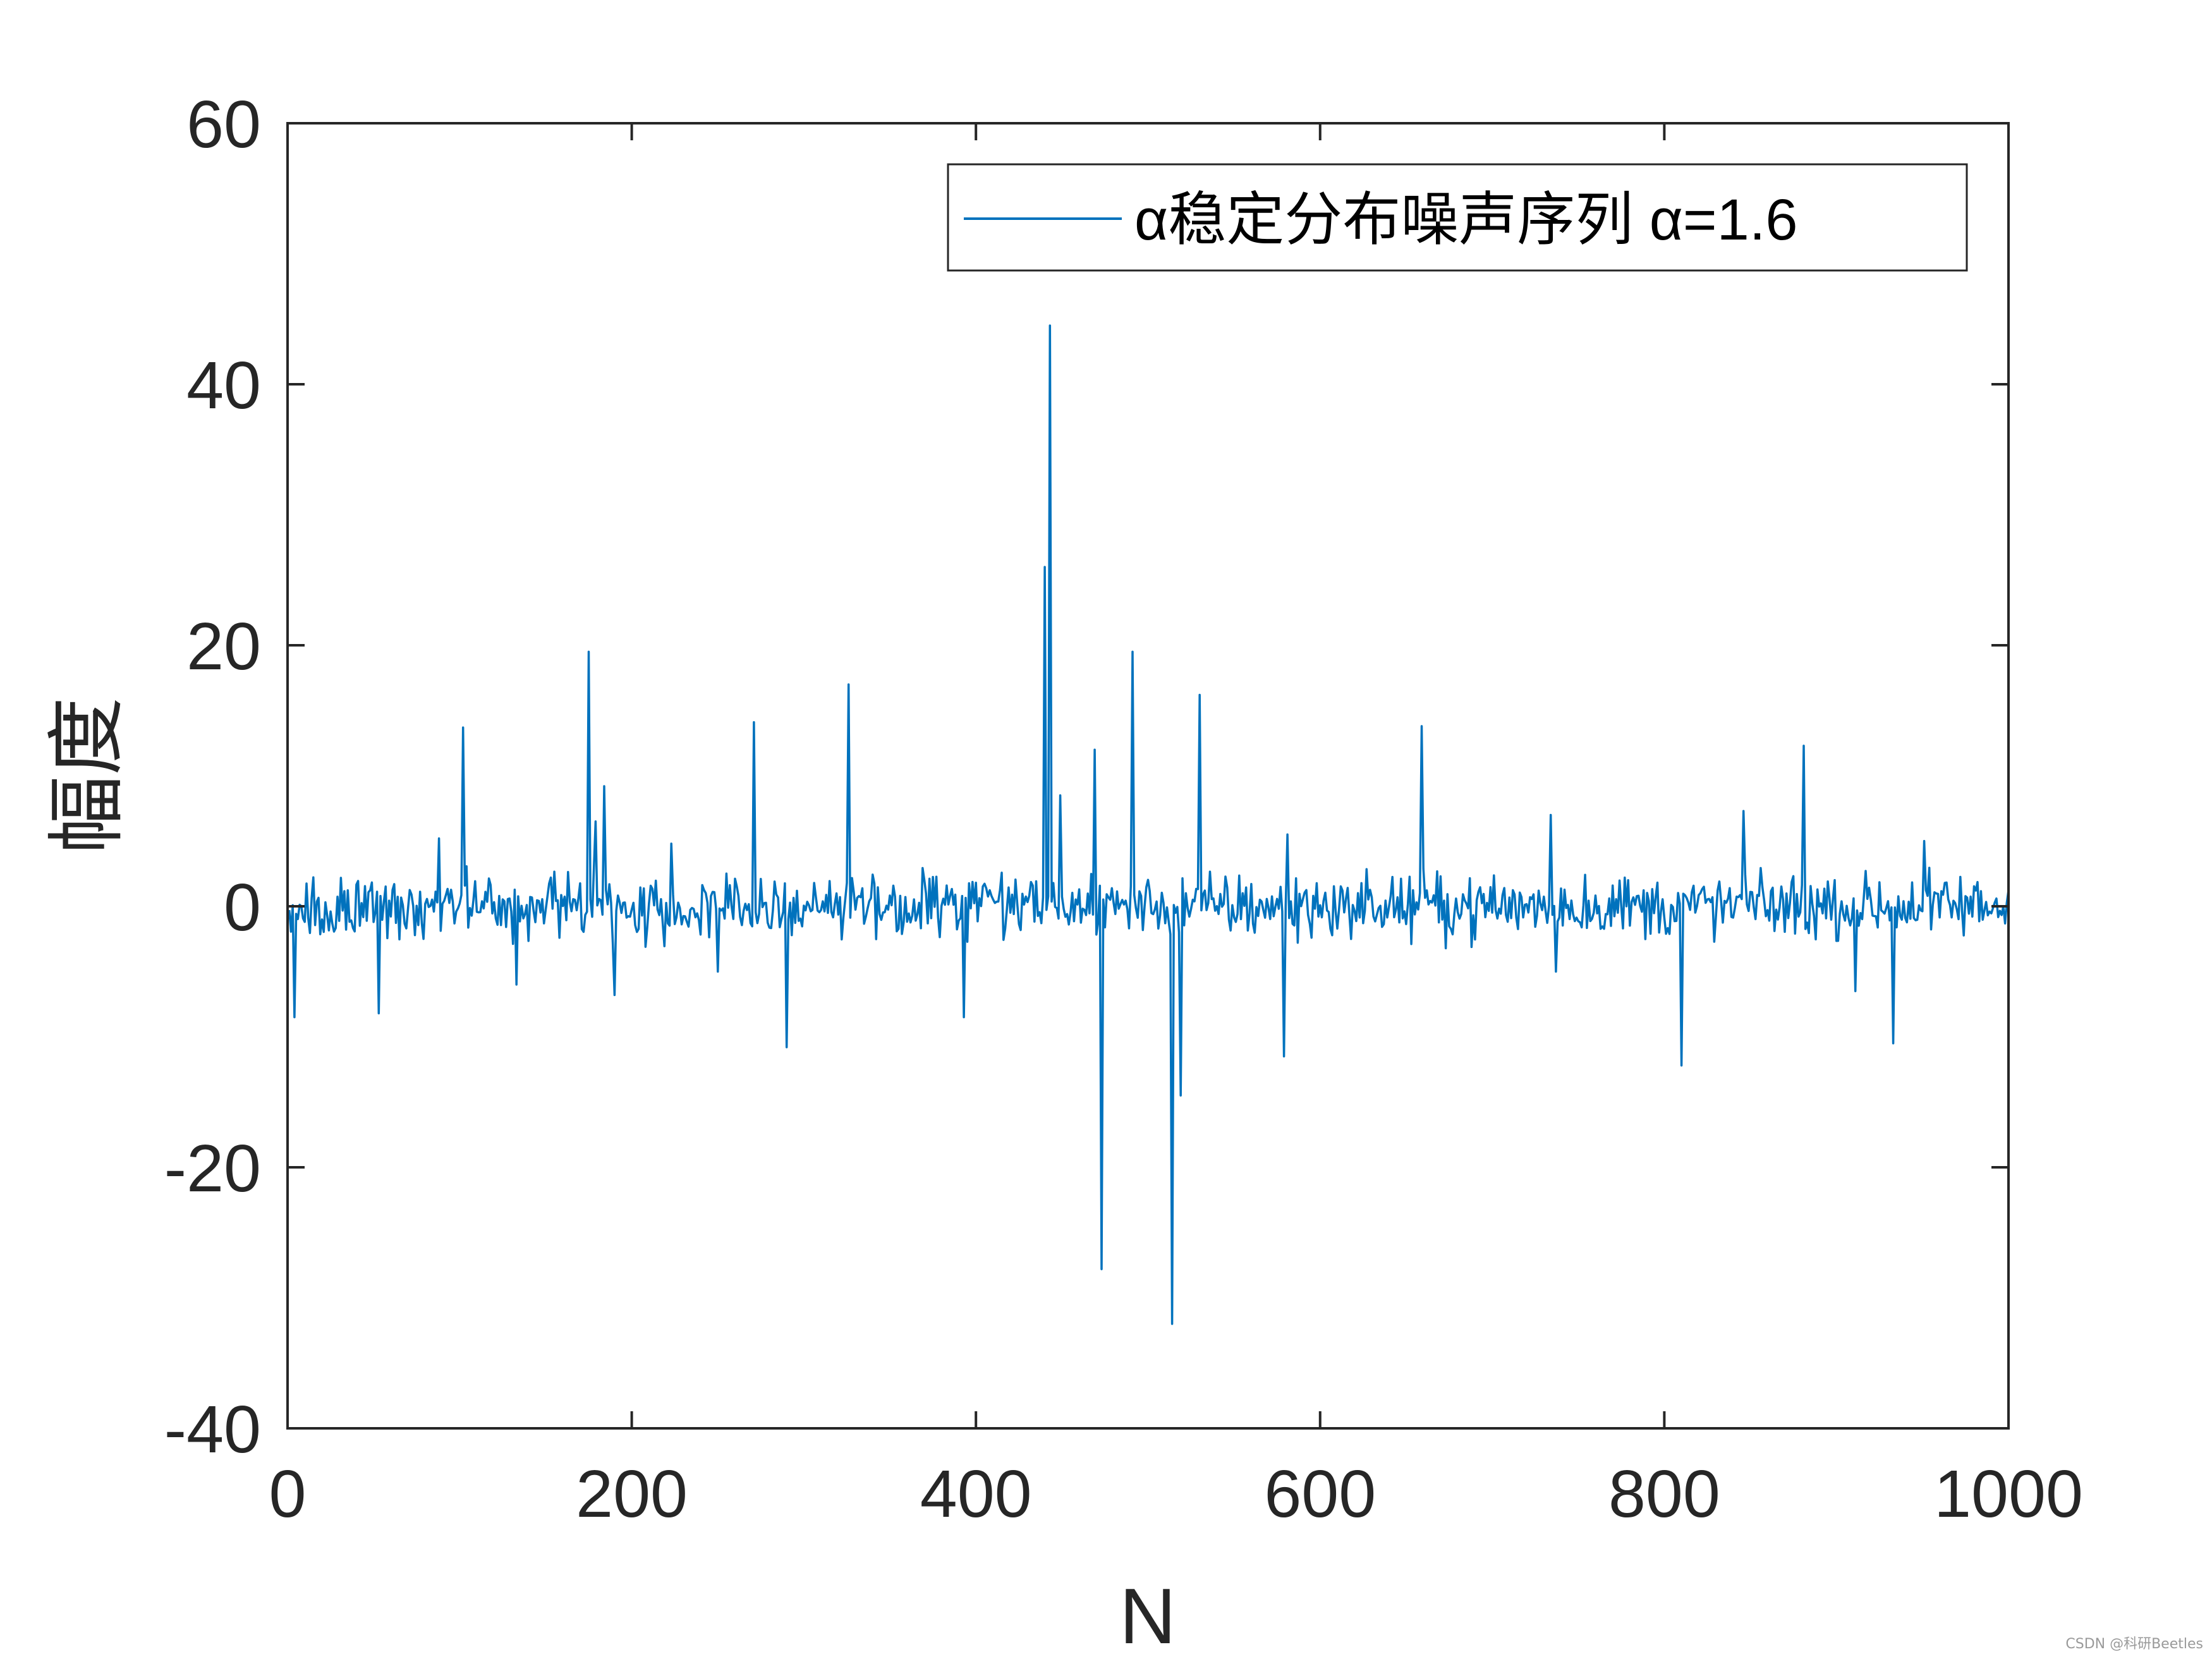  I want to click on x-tick-label: 400, so click(976, 1494).